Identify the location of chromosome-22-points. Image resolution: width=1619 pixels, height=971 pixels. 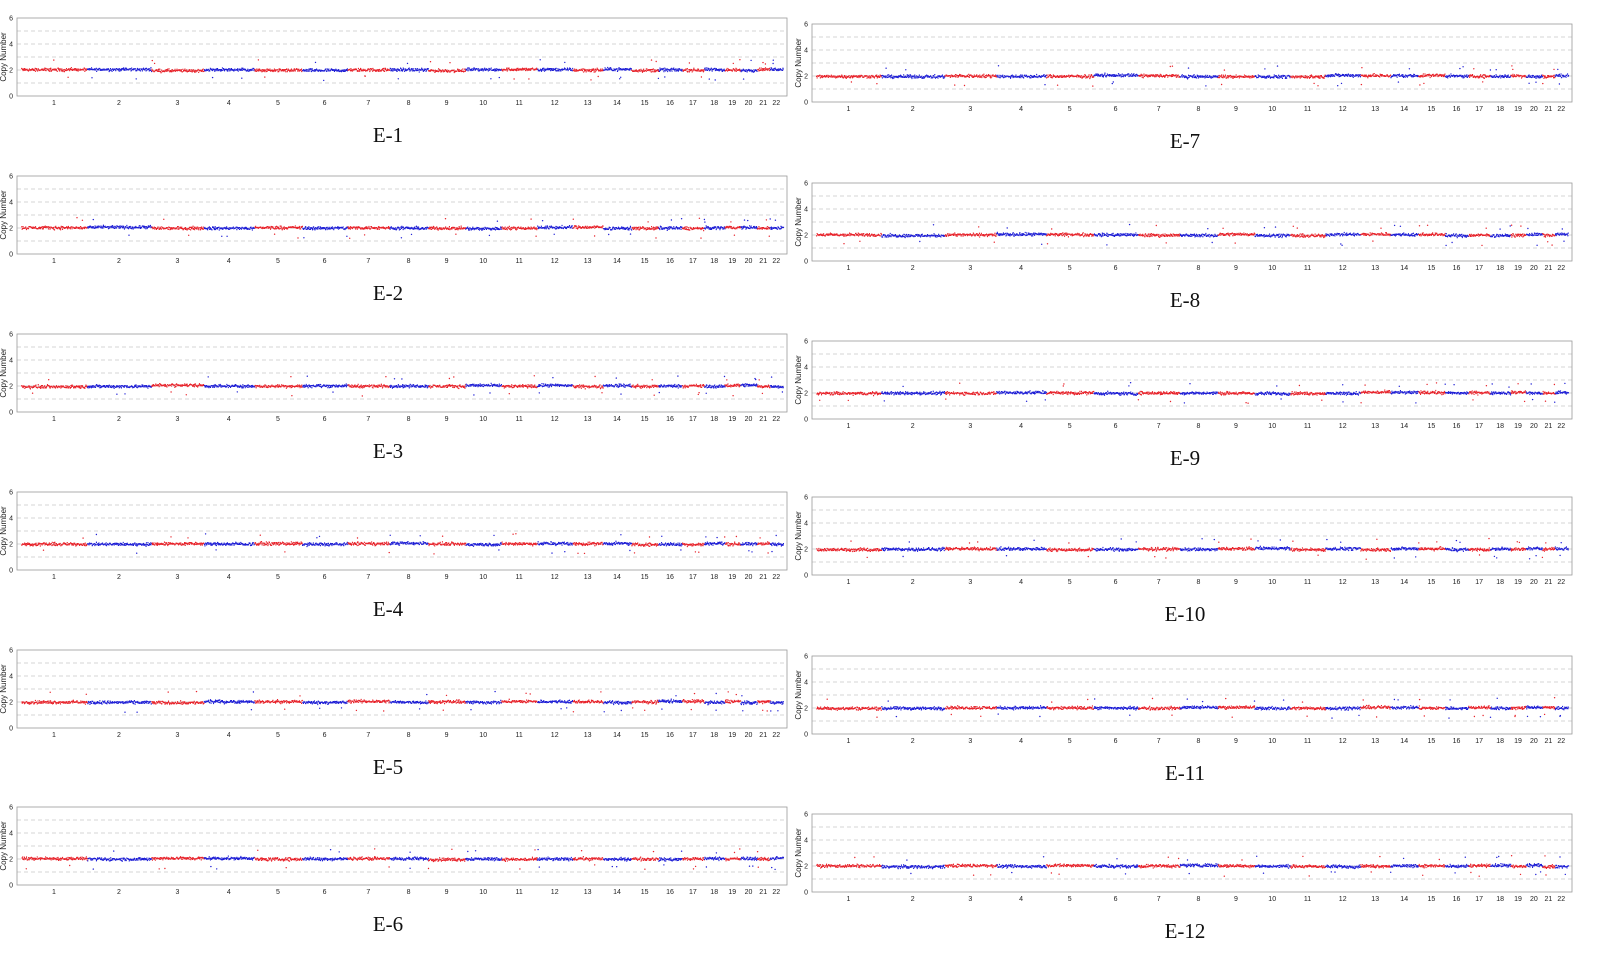
(776, 863).